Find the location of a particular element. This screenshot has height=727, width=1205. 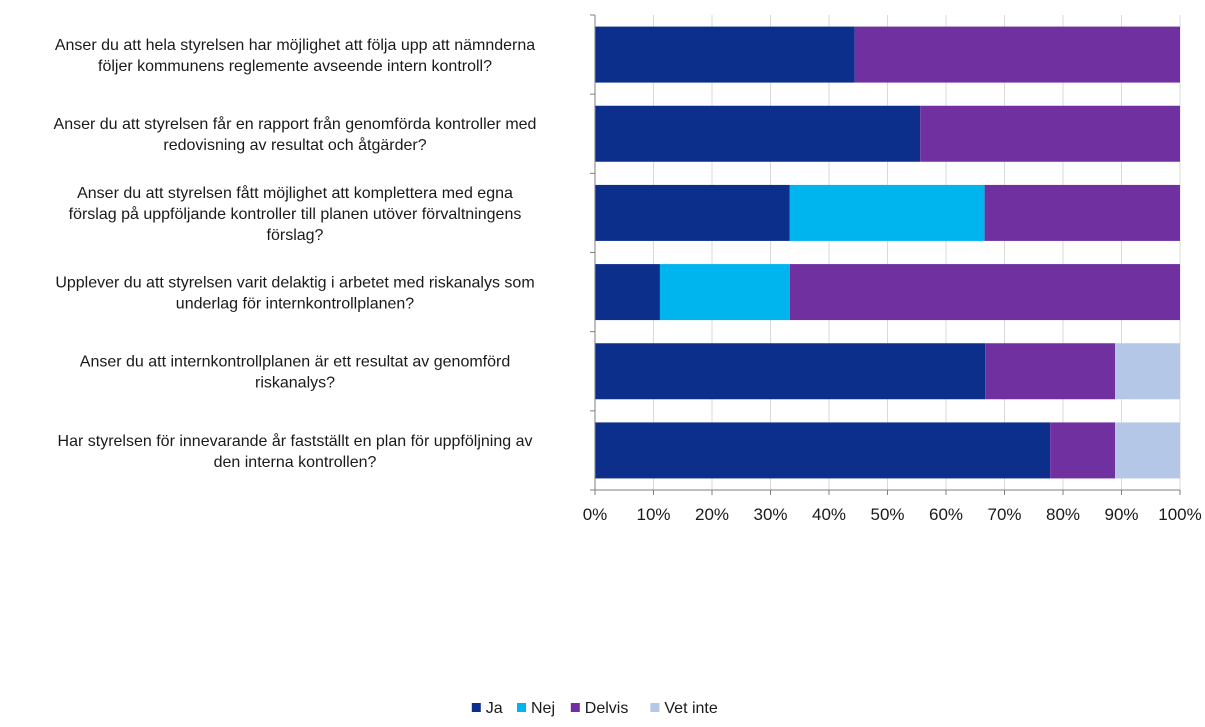

category-label: den interna kontrollen? is located at coordinates (295, 462).